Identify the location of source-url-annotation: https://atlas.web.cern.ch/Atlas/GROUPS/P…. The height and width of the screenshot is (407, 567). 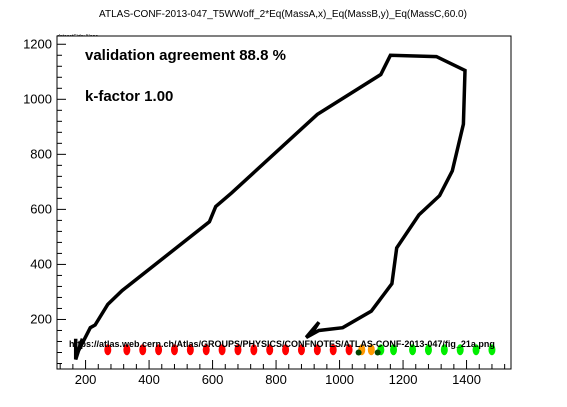
(282, 344).